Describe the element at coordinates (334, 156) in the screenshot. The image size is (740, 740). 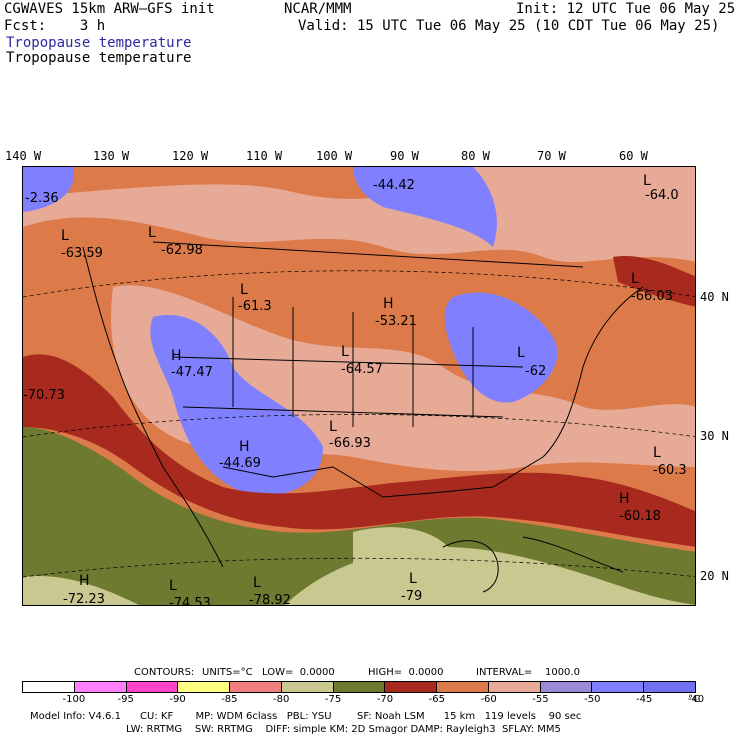
I see `lon-label: 100 W` at that location.